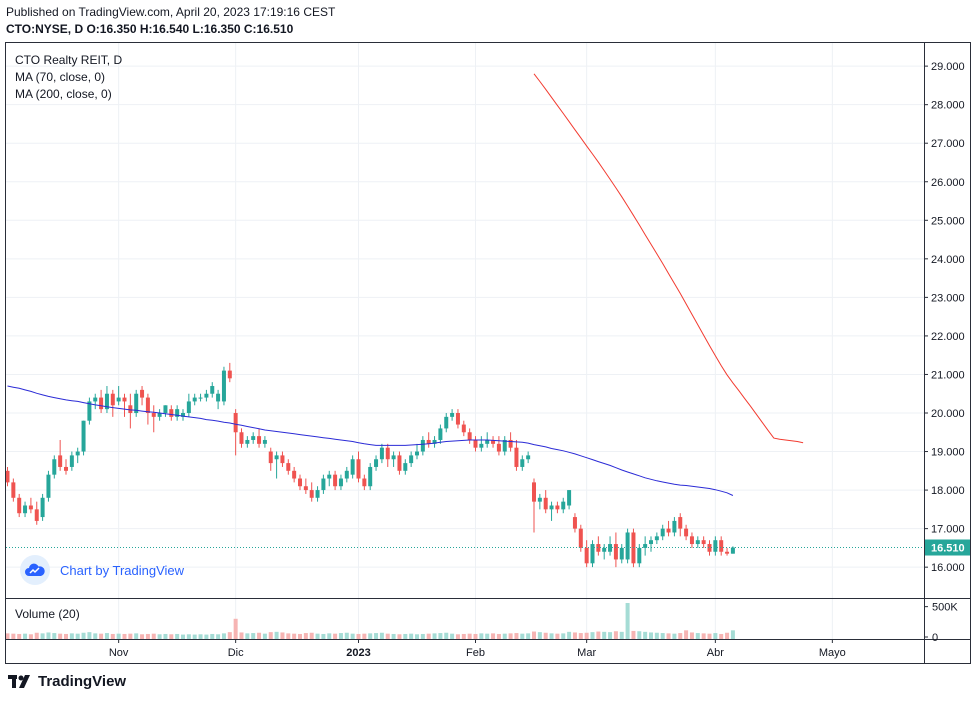  I want to click on y-tick-label: 29.000, so click(948, 67).